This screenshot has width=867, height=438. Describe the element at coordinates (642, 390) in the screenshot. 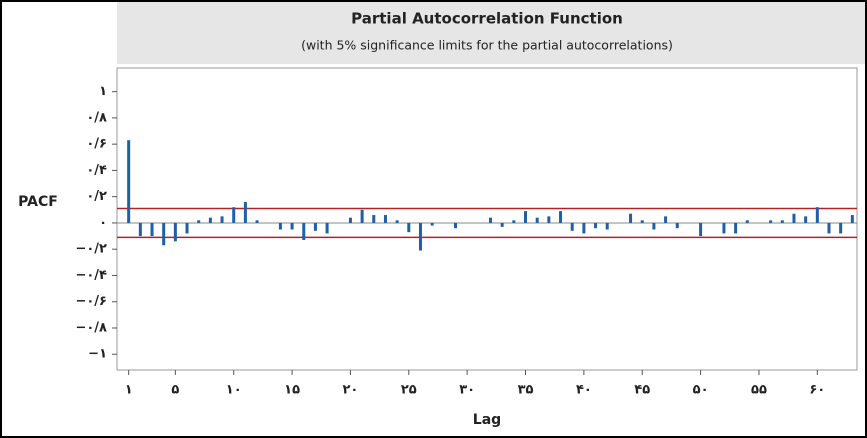

I see `x-tick-label: ۴۵` at that location.